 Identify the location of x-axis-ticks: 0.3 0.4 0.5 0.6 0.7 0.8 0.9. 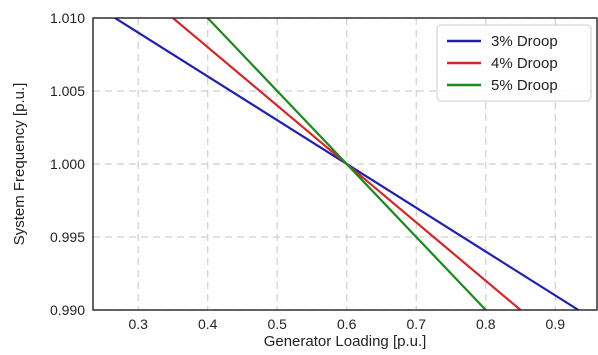
(346, 324).